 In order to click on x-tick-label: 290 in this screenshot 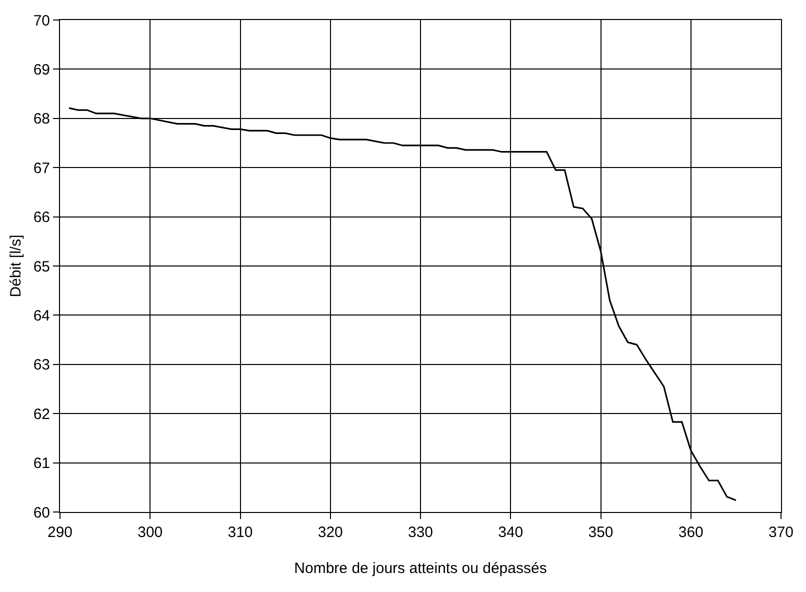, I will do `click(60, 532)`.